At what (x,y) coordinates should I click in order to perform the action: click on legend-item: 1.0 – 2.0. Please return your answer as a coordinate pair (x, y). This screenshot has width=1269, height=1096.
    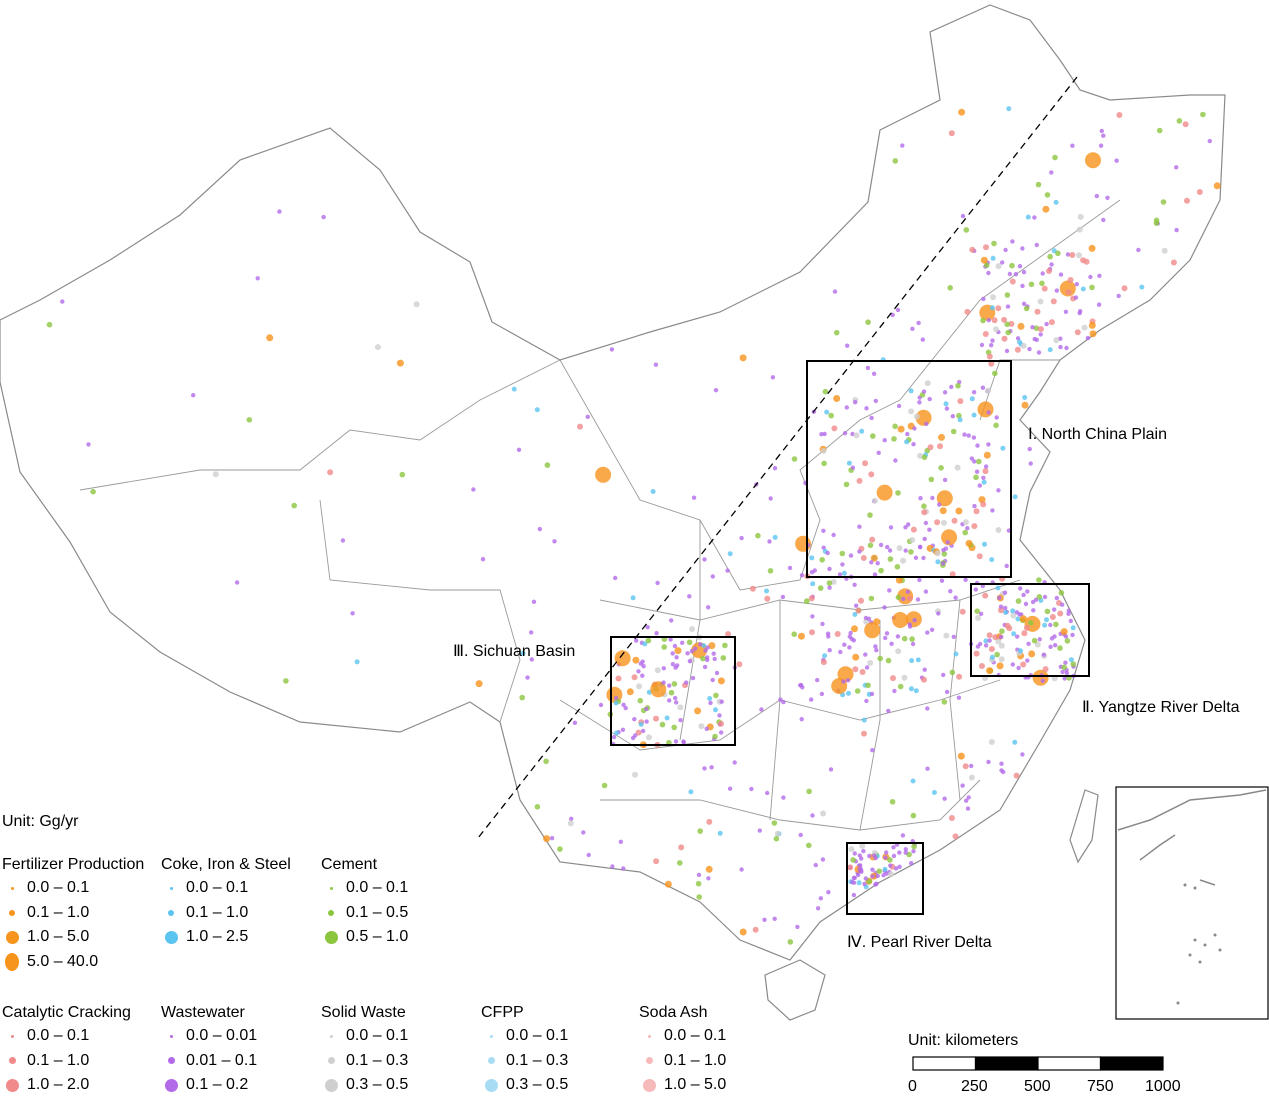
    Looking at the image, I should click on (47, 1085).